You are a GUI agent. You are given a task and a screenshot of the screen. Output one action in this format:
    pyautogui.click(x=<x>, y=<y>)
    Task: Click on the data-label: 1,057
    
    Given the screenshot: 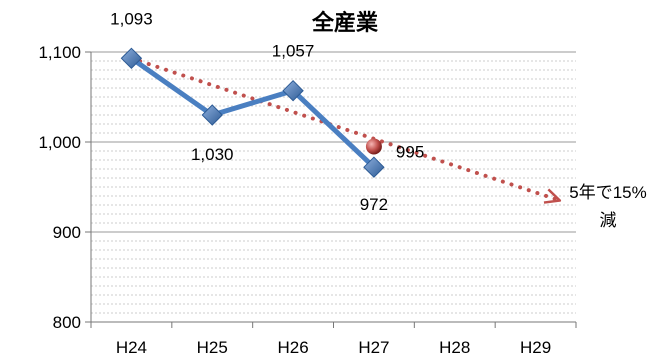 What is the action you would take?
    pyautogui.click(x=293, y=51)
    